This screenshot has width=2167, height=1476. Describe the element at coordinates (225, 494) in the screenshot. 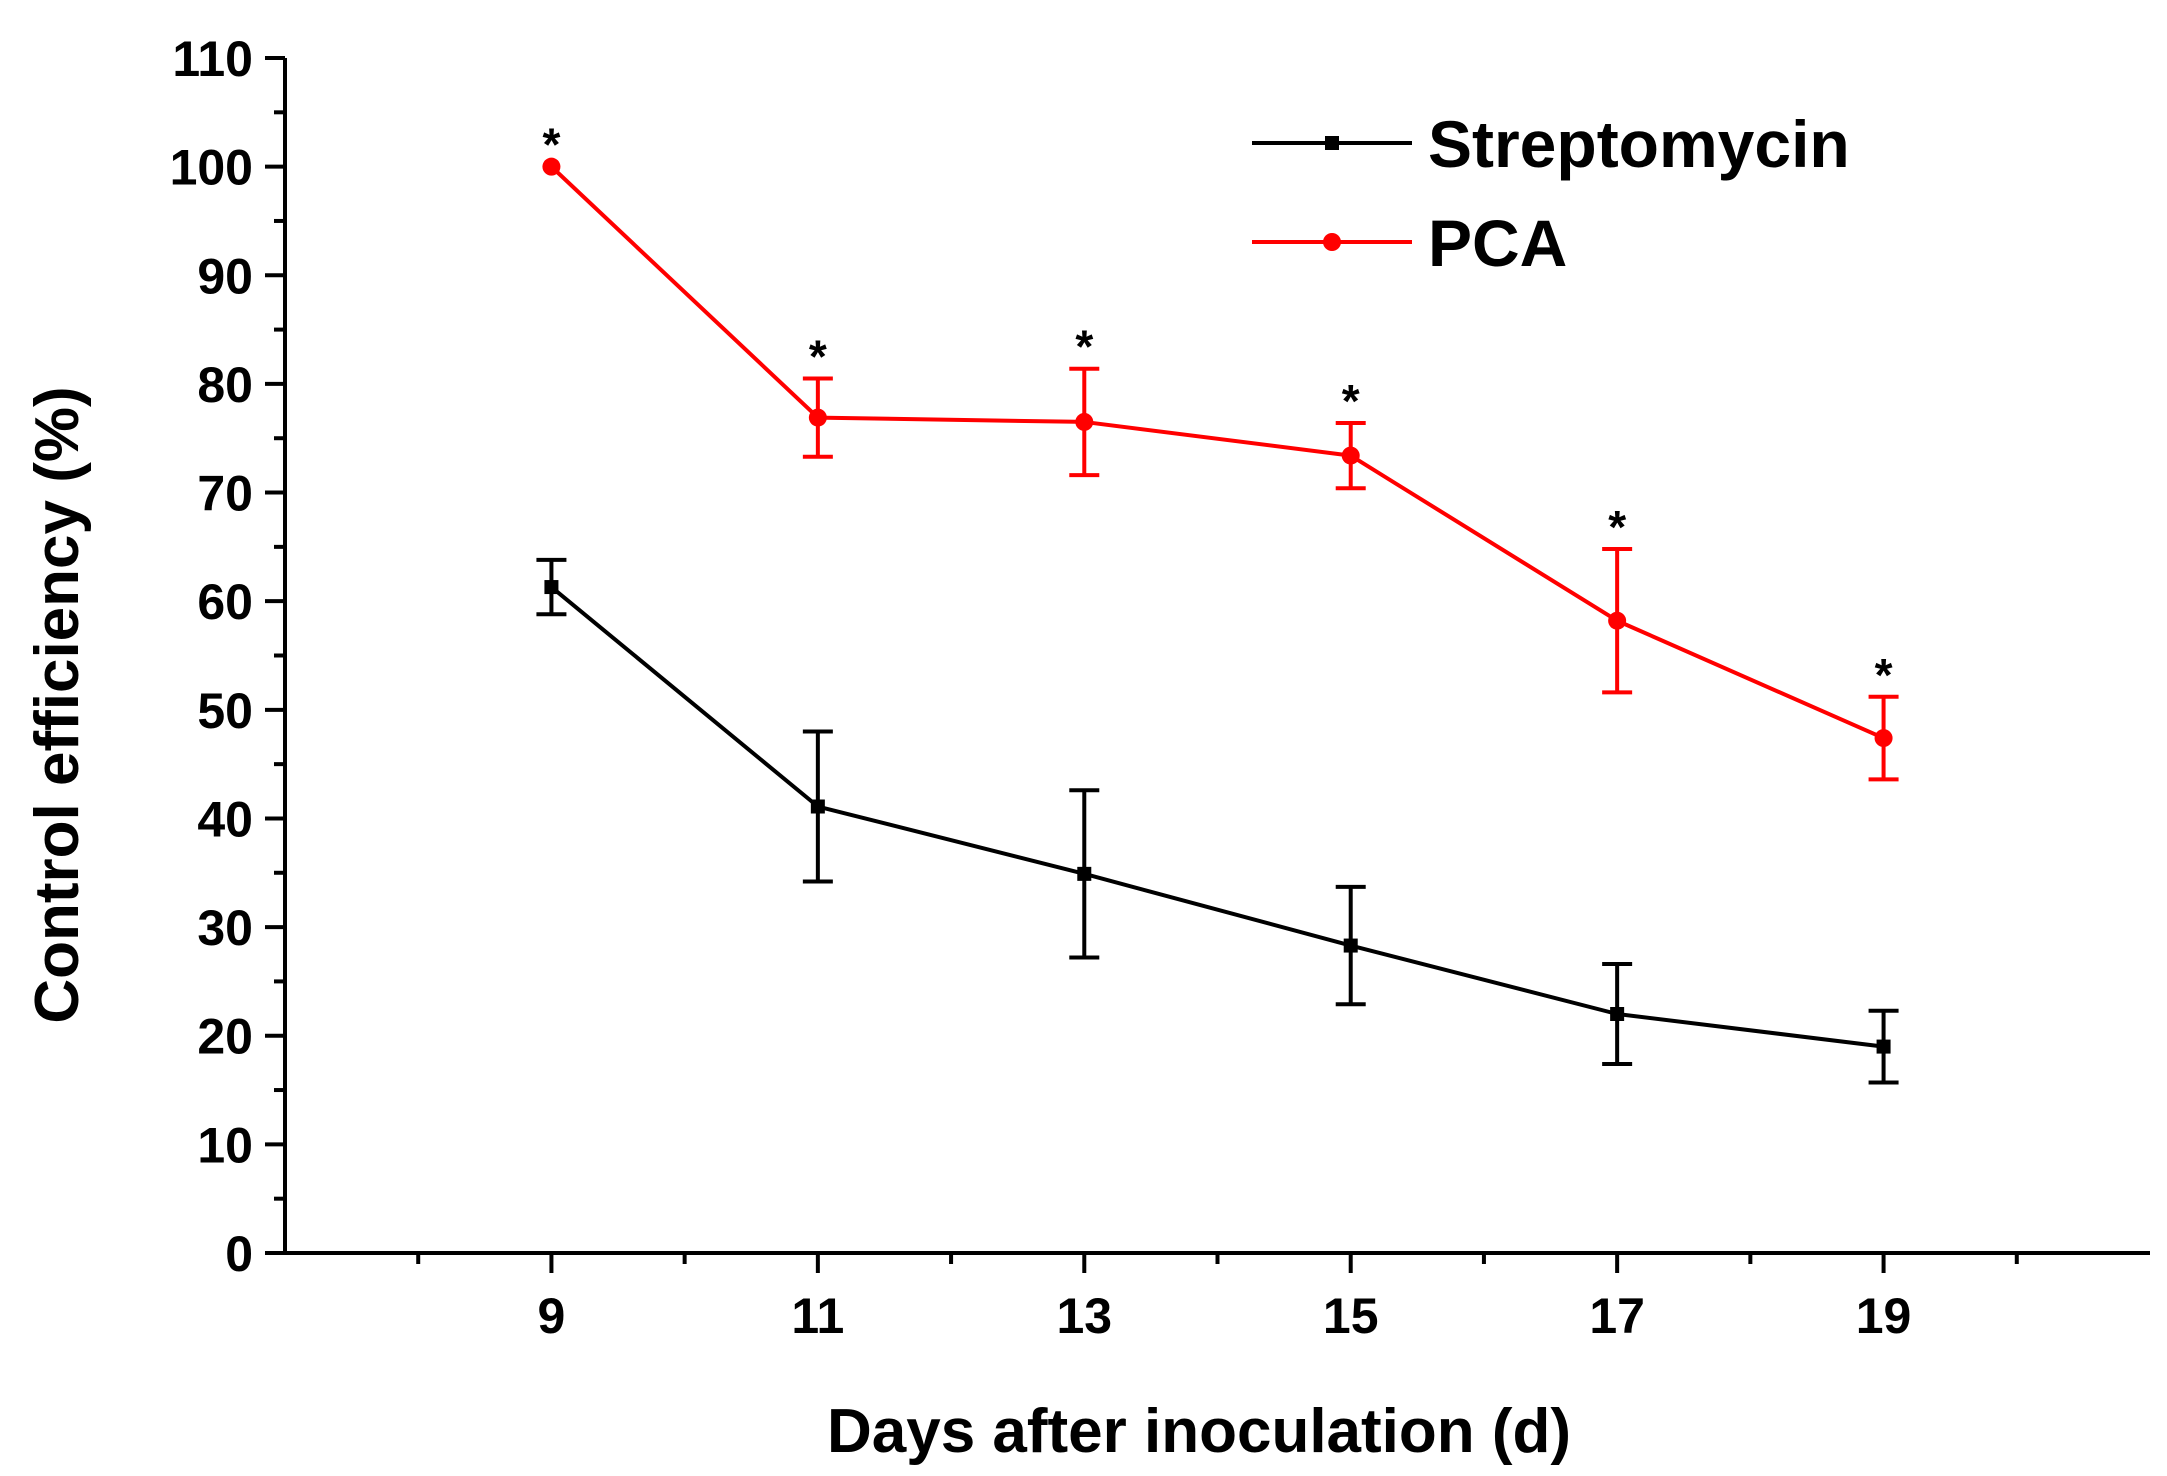

I see `y-tick-label: 70` at that location.